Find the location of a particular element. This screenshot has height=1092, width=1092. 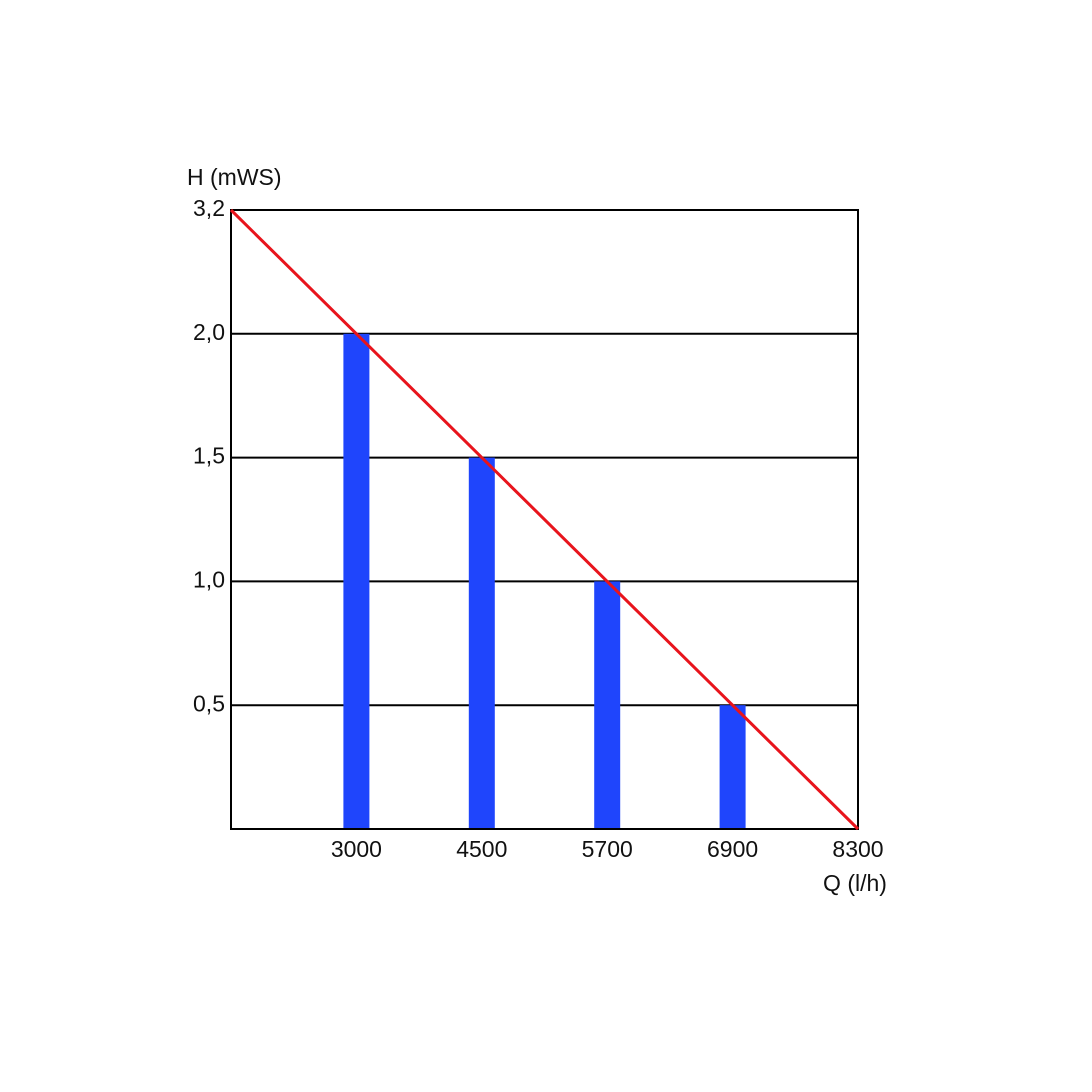

y-tick-label: 2,0 is located at coordinates (209, 332).